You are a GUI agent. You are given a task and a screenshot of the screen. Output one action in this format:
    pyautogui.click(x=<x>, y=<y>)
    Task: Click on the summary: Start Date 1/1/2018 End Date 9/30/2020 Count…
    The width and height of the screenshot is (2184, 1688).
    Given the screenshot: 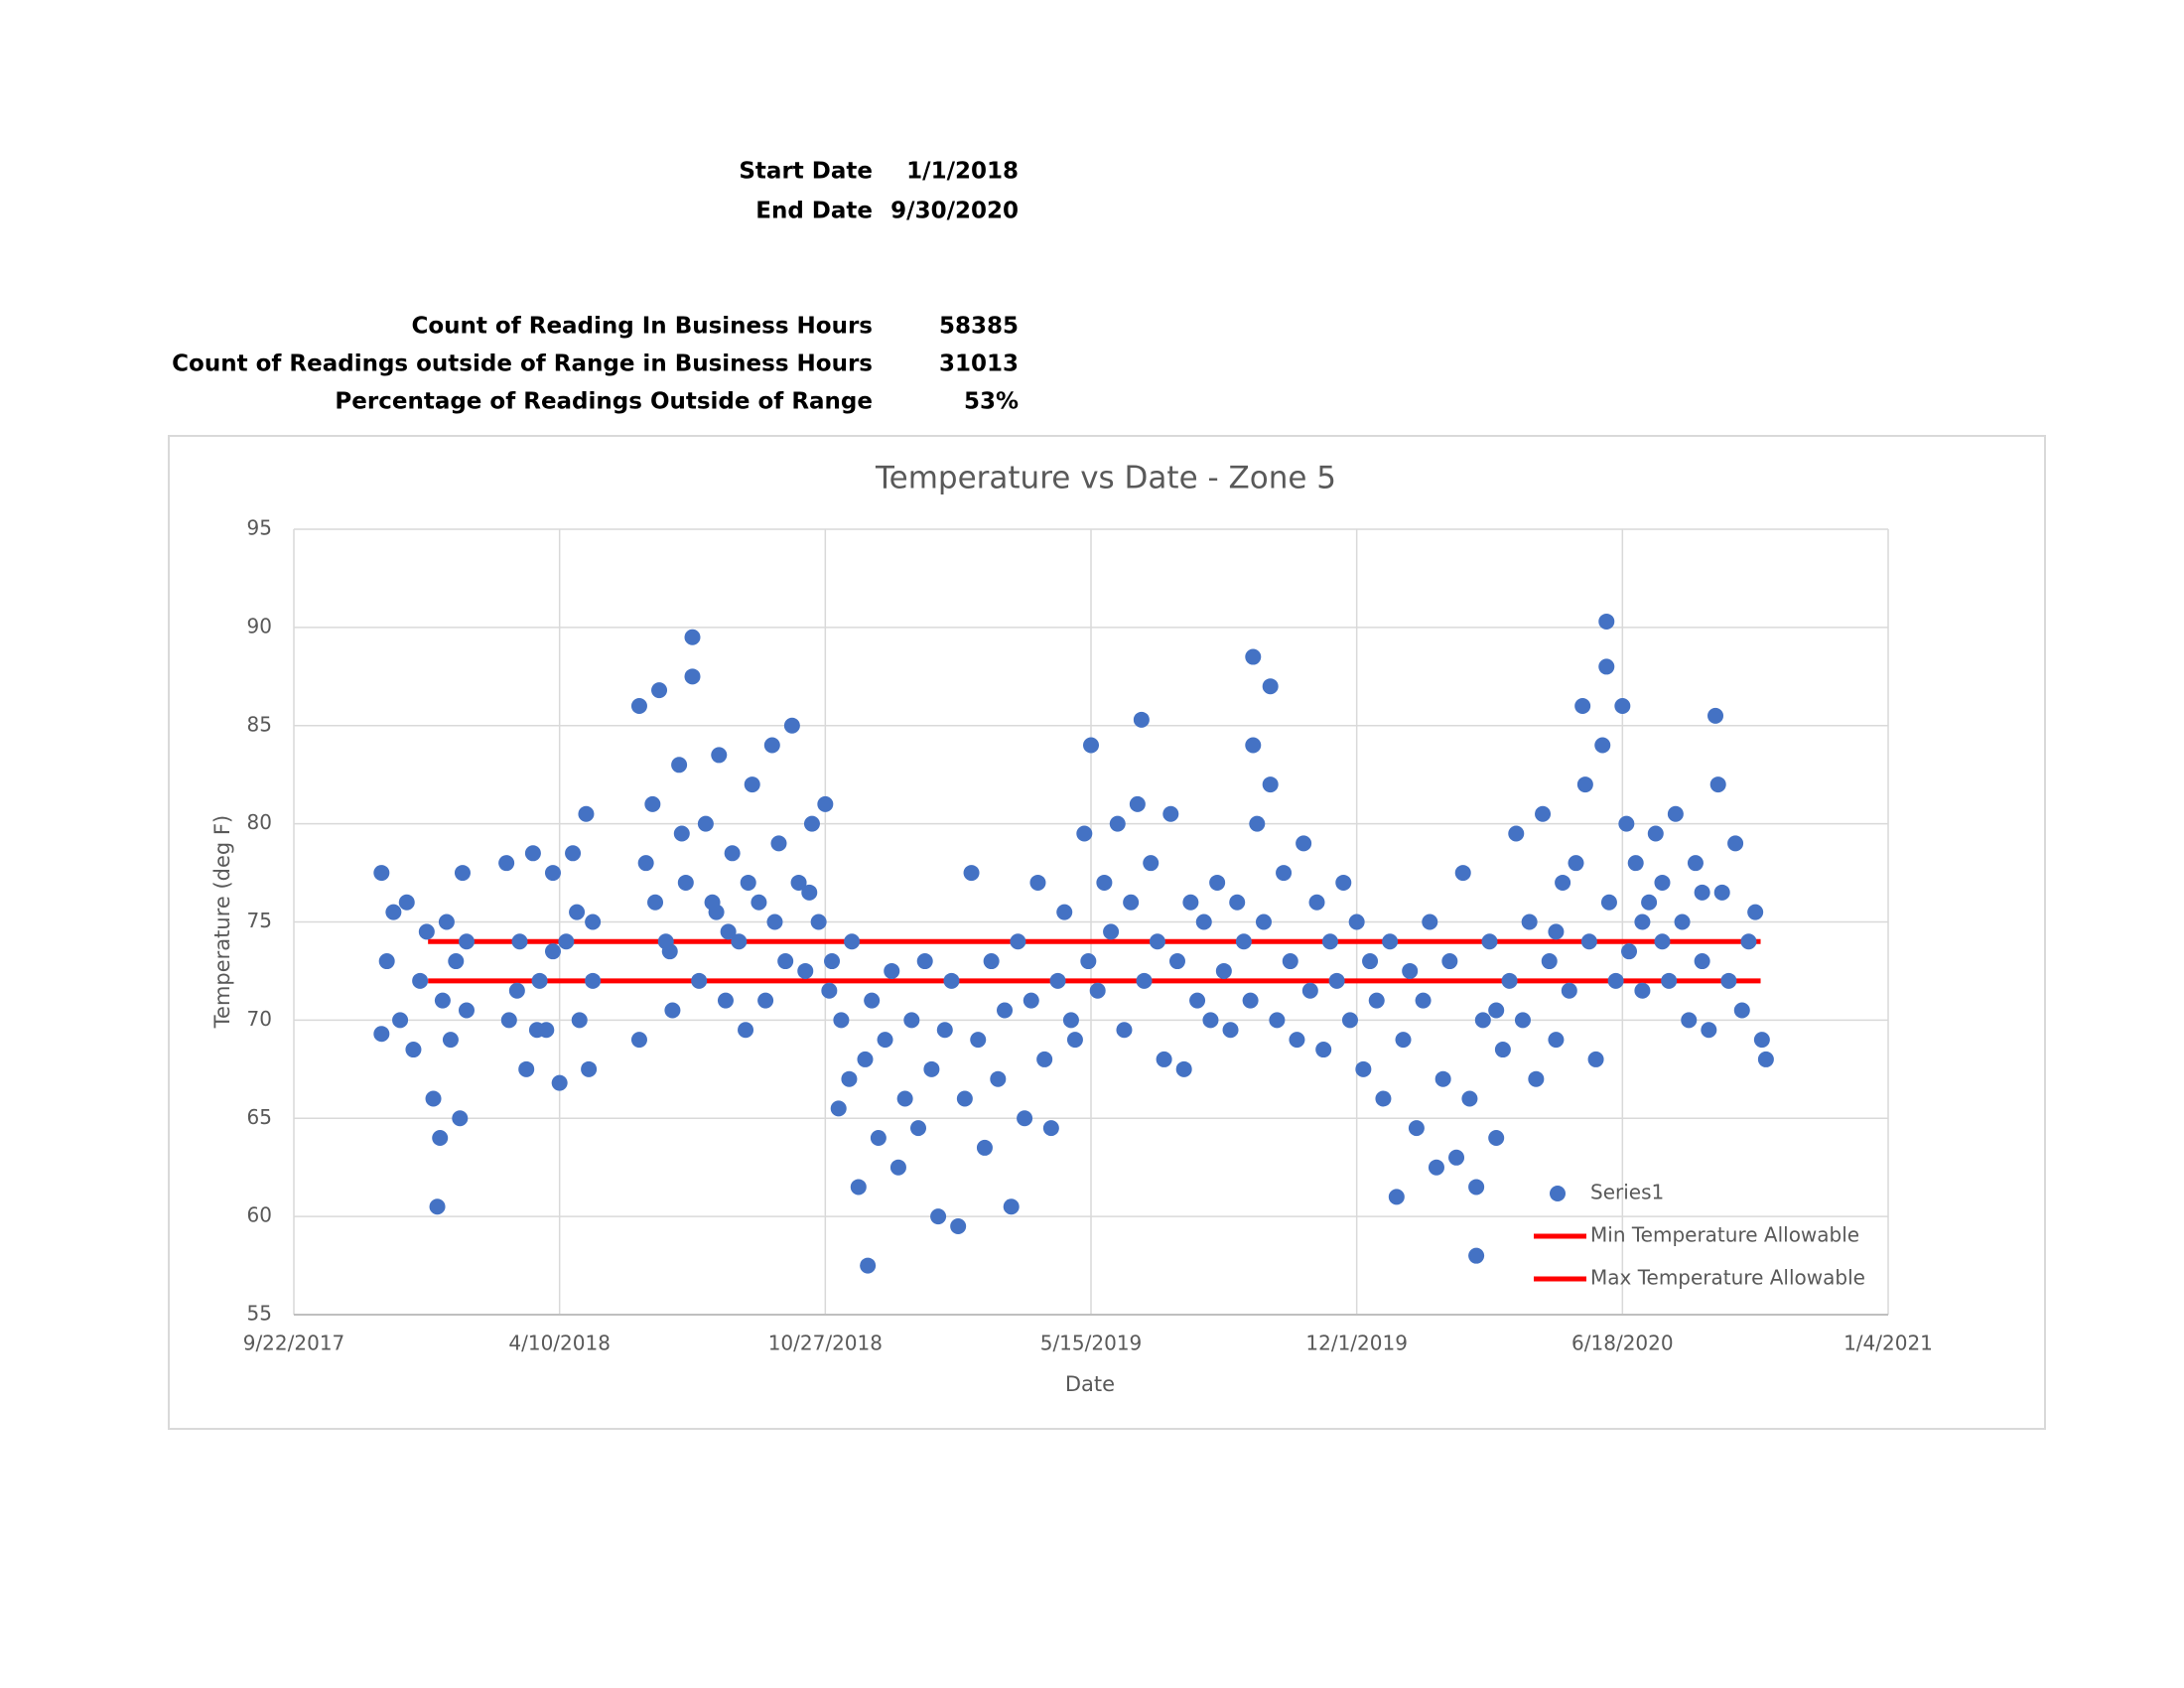 What is the action you would take?
    pyautogui.click(x=595, y=287)
    